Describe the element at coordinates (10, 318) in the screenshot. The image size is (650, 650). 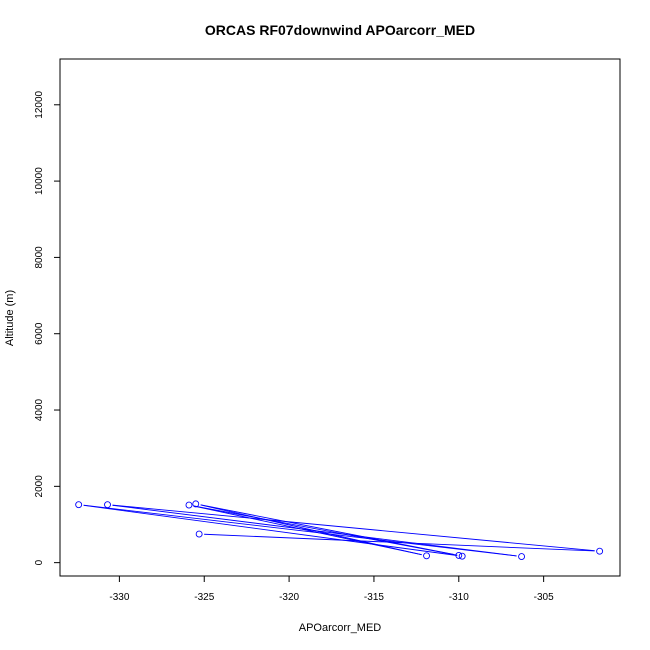
I see `y-axis-label: Altitude (m)` at that location.